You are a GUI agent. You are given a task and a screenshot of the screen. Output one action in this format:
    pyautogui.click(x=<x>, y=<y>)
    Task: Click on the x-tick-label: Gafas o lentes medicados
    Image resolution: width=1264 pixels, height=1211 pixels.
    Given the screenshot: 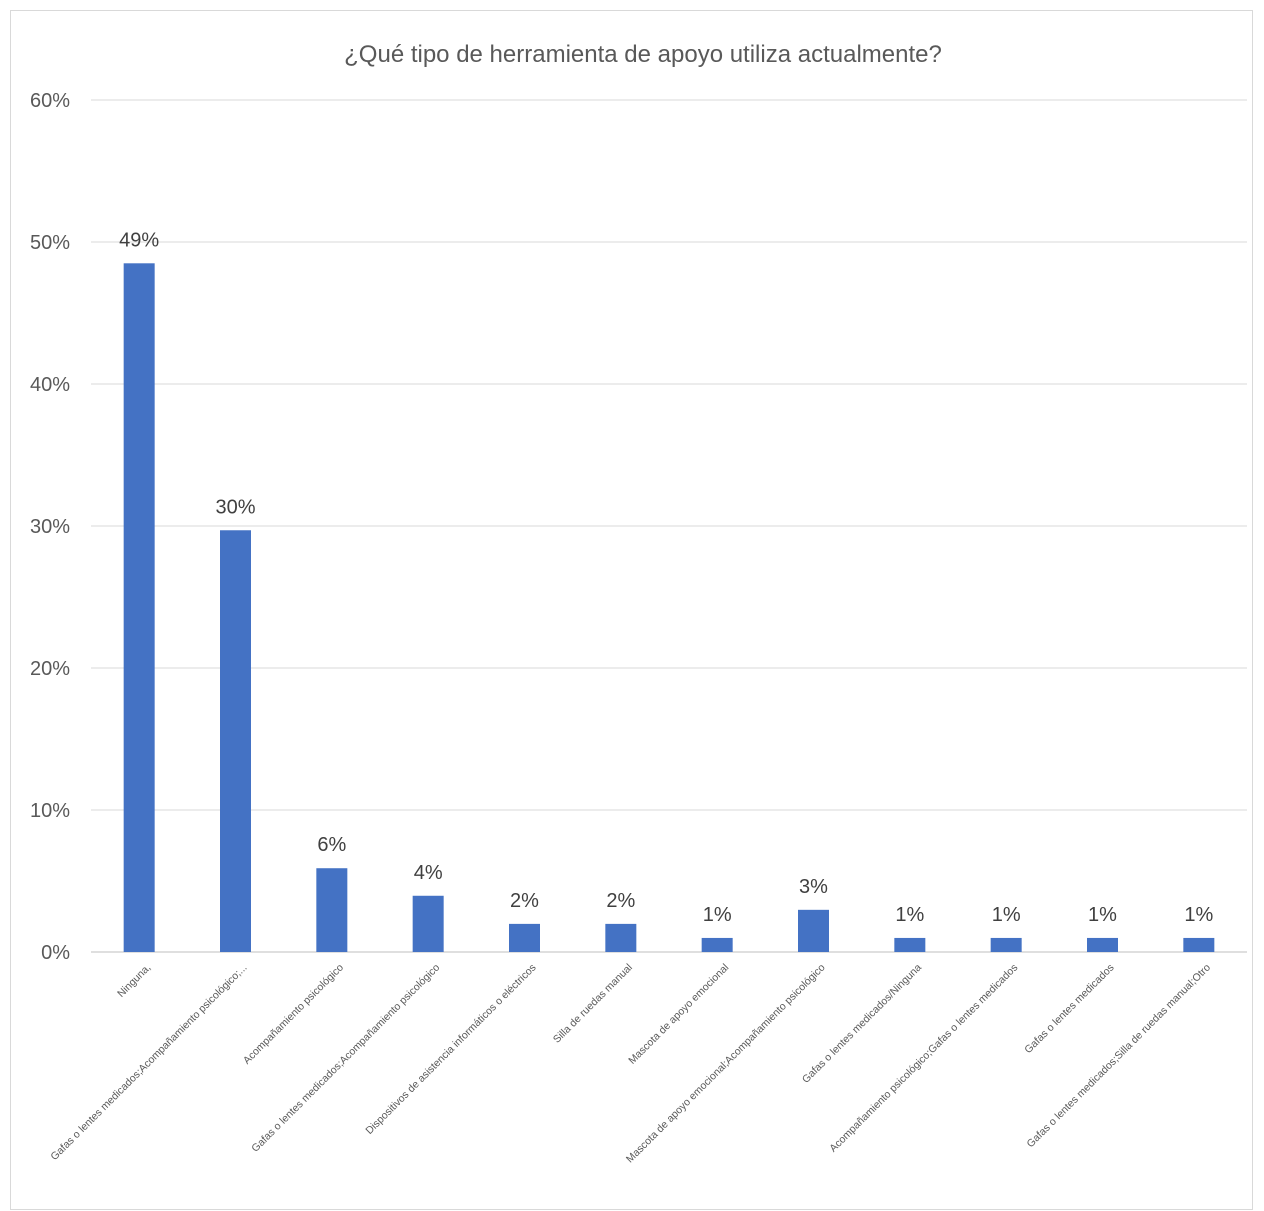 What is the action you would take?
    pyautogui.click(x=1069, y=1009)
    